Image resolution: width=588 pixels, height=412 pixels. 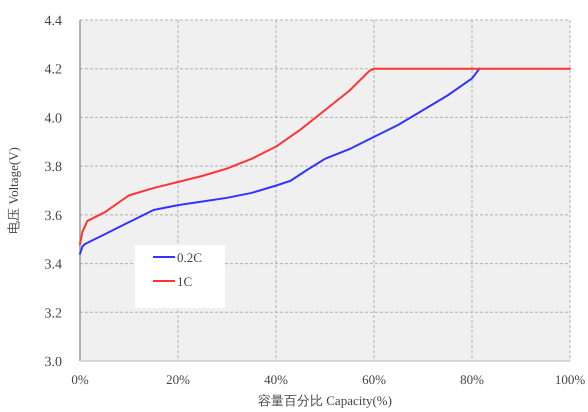 I want to click on x-tick-label: 60%, so click(x=374, y=379).